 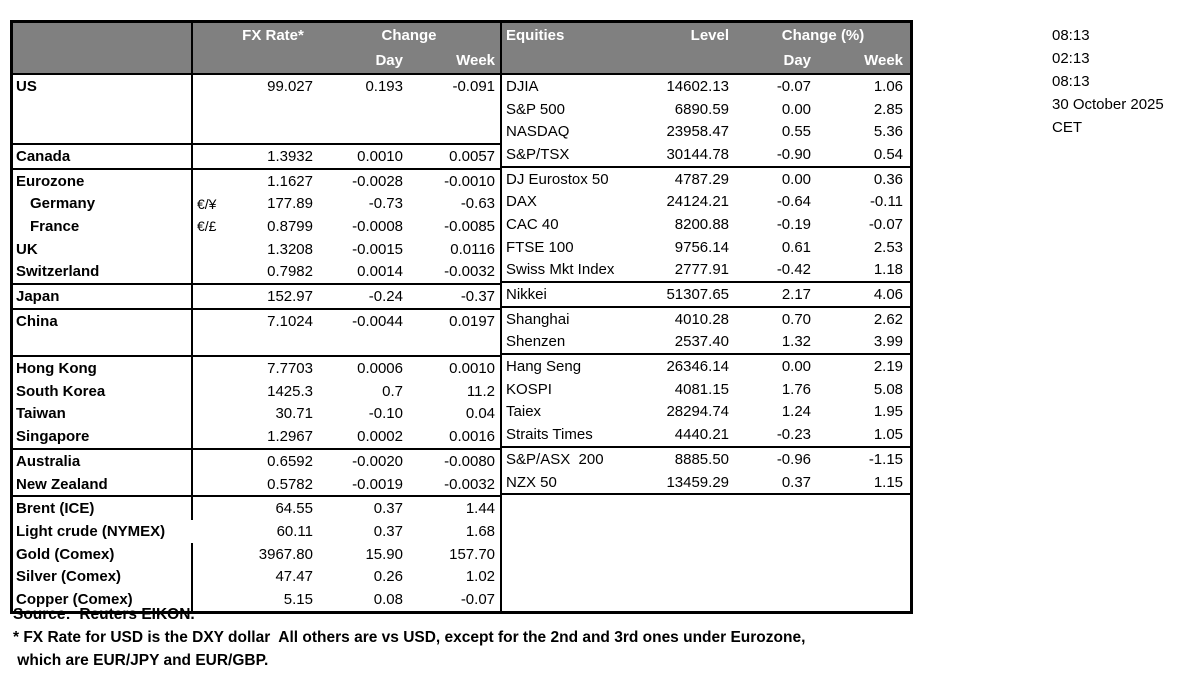 I want to click on fx-day-cell: 0.37, so click(x=363, y=531).